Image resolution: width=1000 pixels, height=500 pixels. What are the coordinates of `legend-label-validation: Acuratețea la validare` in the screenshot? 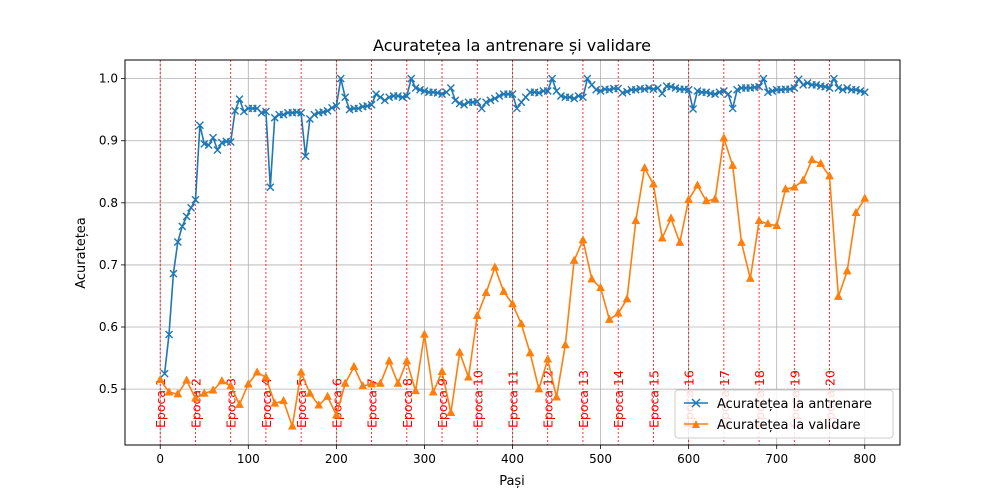 It's located at (789, 425).